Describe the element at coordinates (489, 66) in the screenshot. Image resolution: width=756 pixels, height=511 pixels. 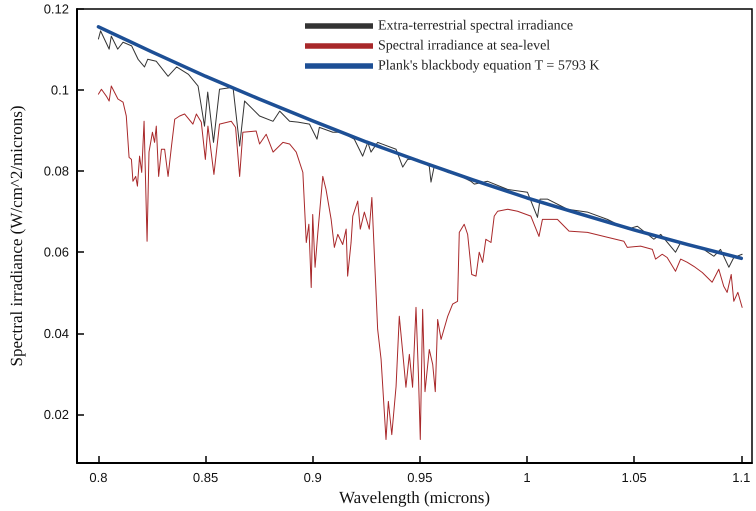
I see `legend-label: Plank's blackbody equation T = 5793 K` at that location.